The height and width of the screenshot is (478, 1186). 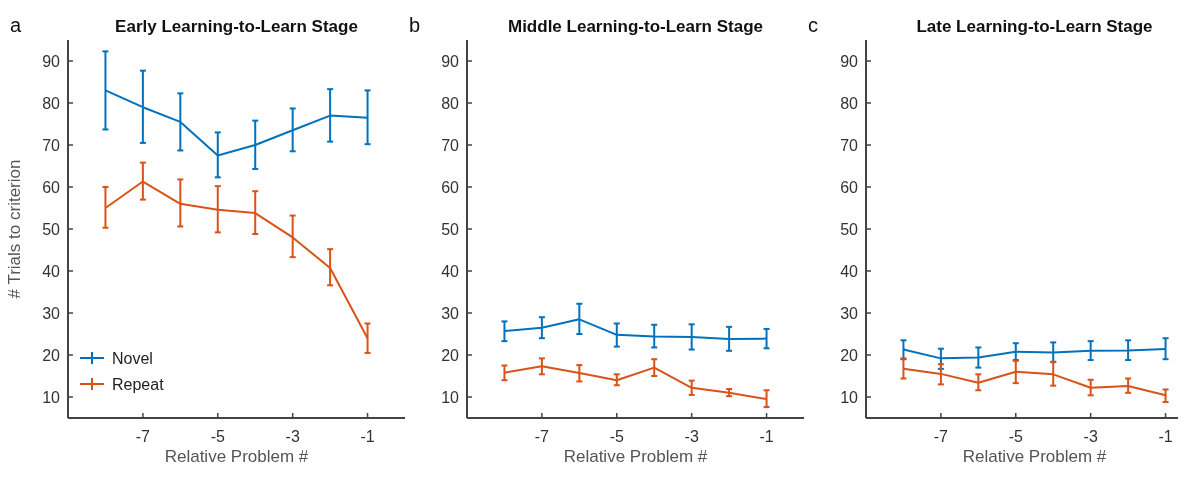 I want to click on text: a, so click(x=16, y=25).